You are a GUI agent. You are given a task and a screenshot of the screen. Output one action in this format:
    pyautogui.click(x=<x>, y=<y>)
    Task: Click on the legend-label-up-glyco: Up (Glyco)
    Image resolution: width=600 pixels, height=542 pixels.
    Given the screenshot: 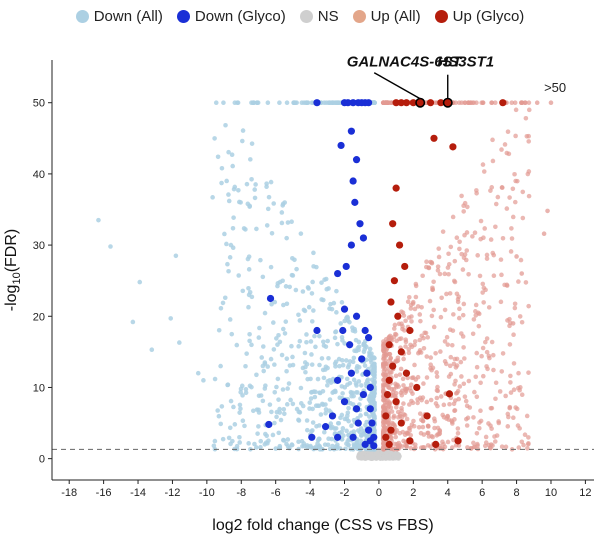 What is the action you would take?
    pyautogui.click(x=488, y=16)
    